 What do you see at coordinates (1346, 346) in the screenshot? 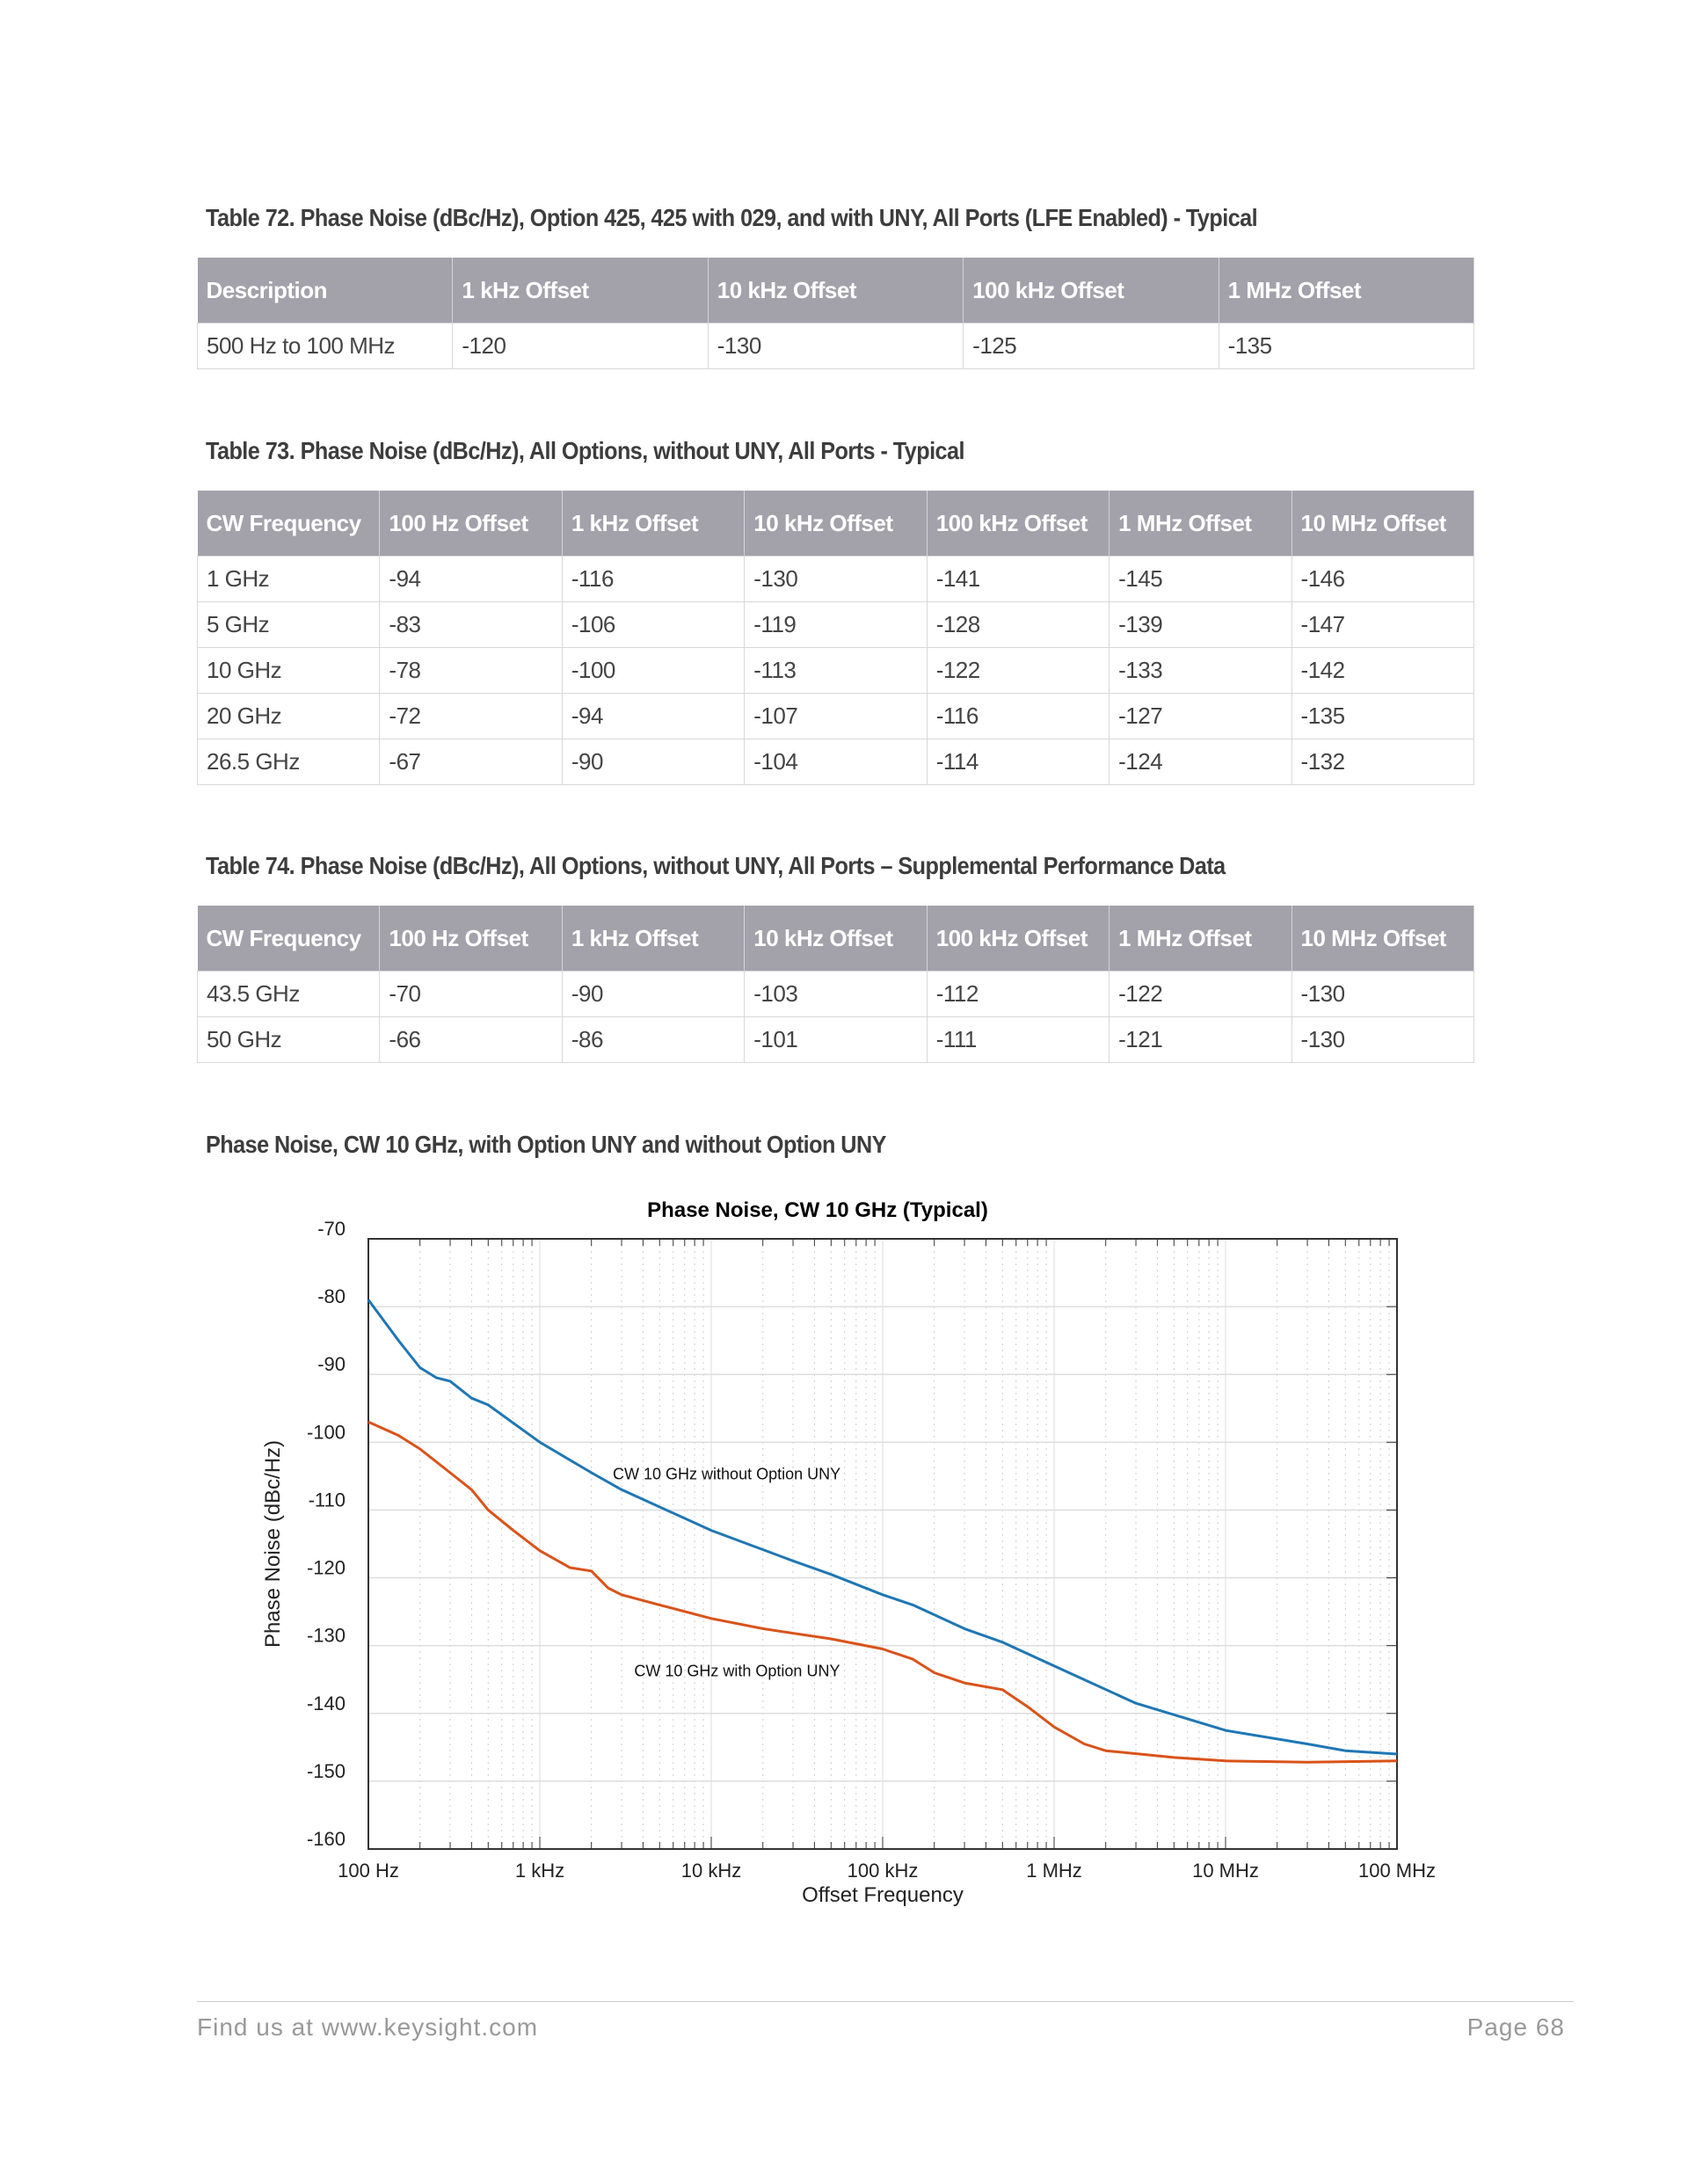
I see `table-cell: -135` at bounding box center [1346, 346].